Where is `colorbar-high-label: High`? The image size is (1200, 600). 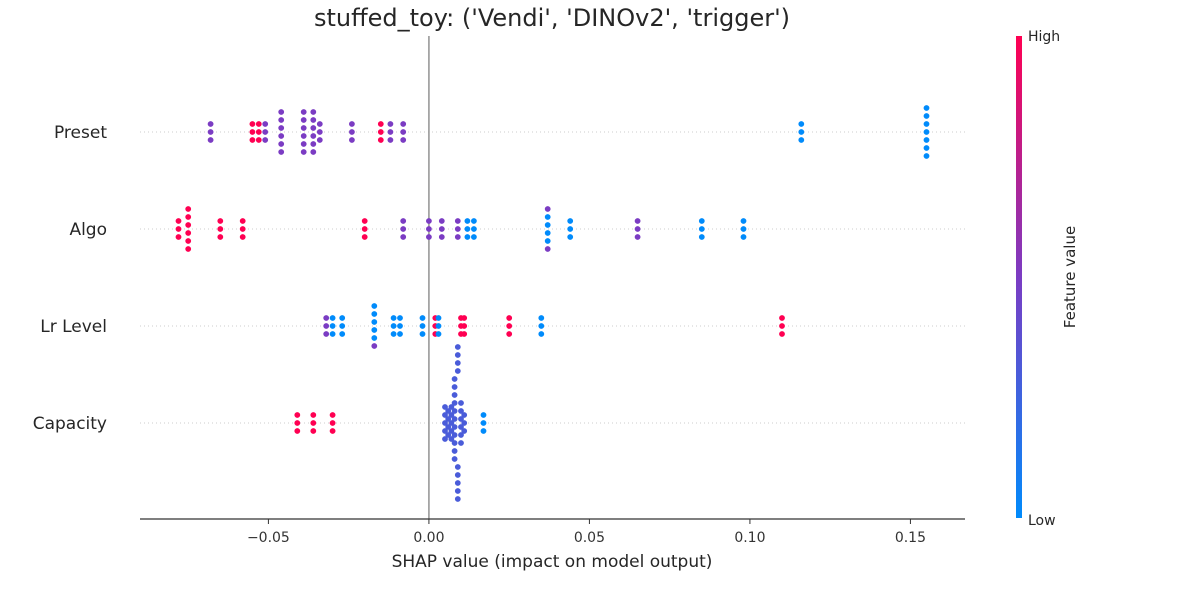
colorbar-high-label: High is located at coordinates (1044, 37).